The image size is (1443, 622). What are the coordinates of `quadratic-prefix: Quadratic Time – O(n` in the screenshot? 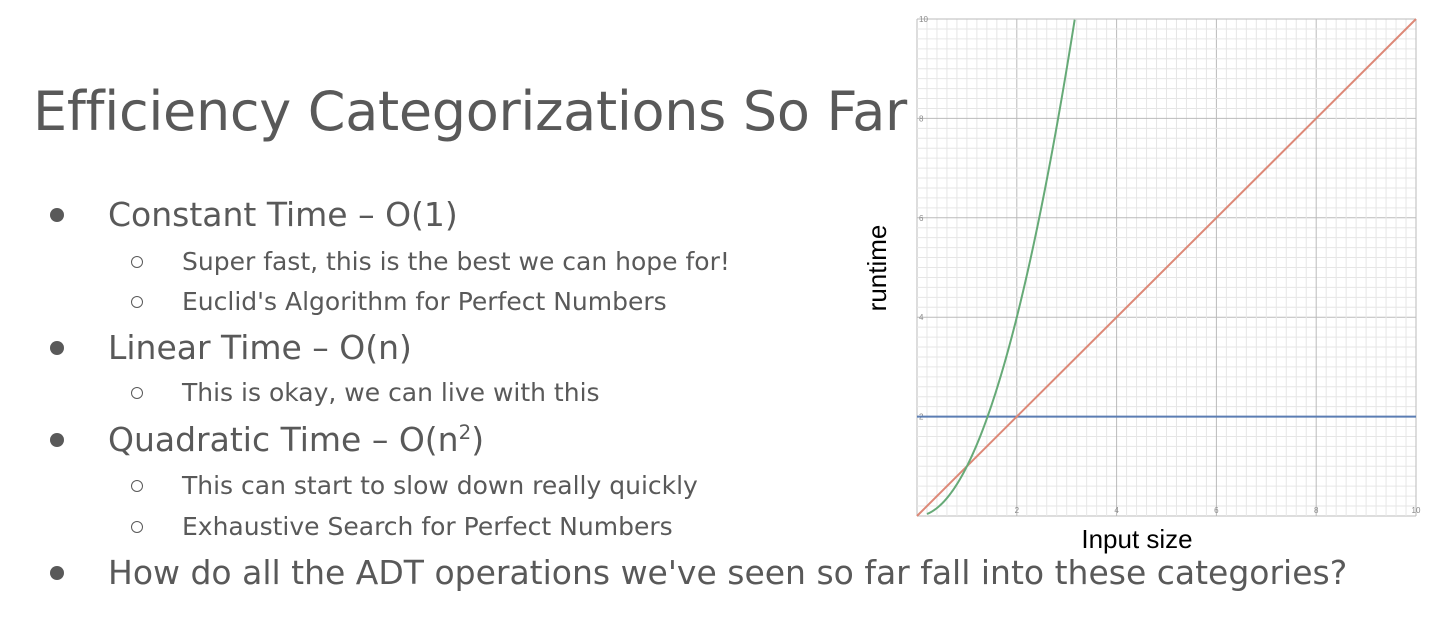 It's located at (283, 439).